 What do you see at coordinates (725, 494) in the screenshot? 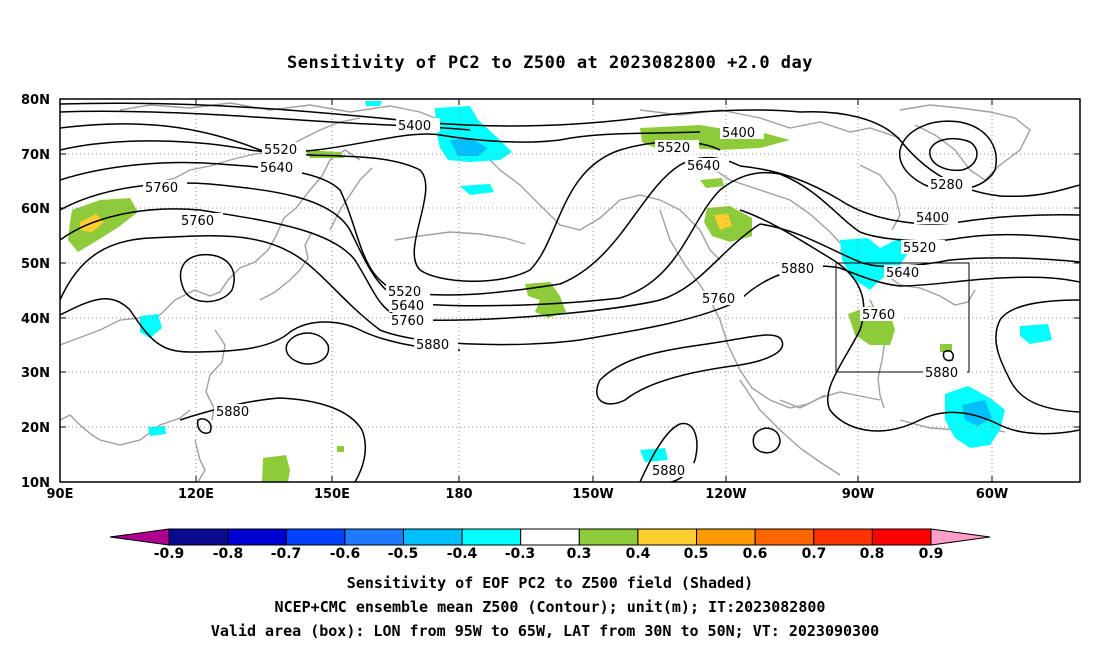
I see `lon-label: 120W` at bounding box center [725, 494].